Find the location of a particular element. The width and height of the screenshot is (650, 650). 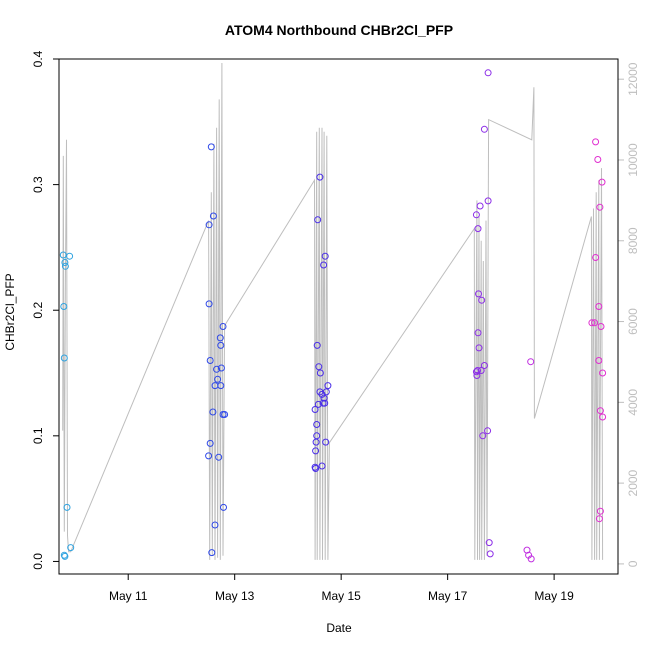

x-tick-label: May 15 is located at coordinates (341, 596).